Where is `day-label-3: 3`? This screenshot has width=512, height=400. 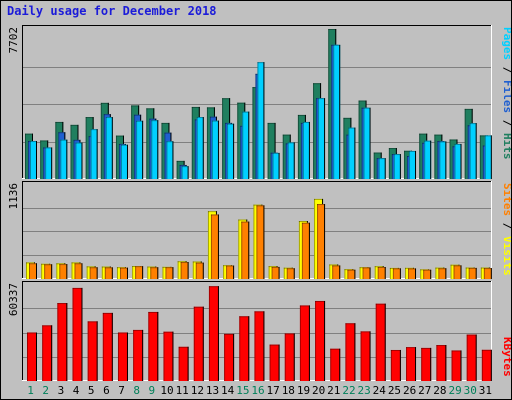 day-label-3: 3 is located at coordinates (61, 390).